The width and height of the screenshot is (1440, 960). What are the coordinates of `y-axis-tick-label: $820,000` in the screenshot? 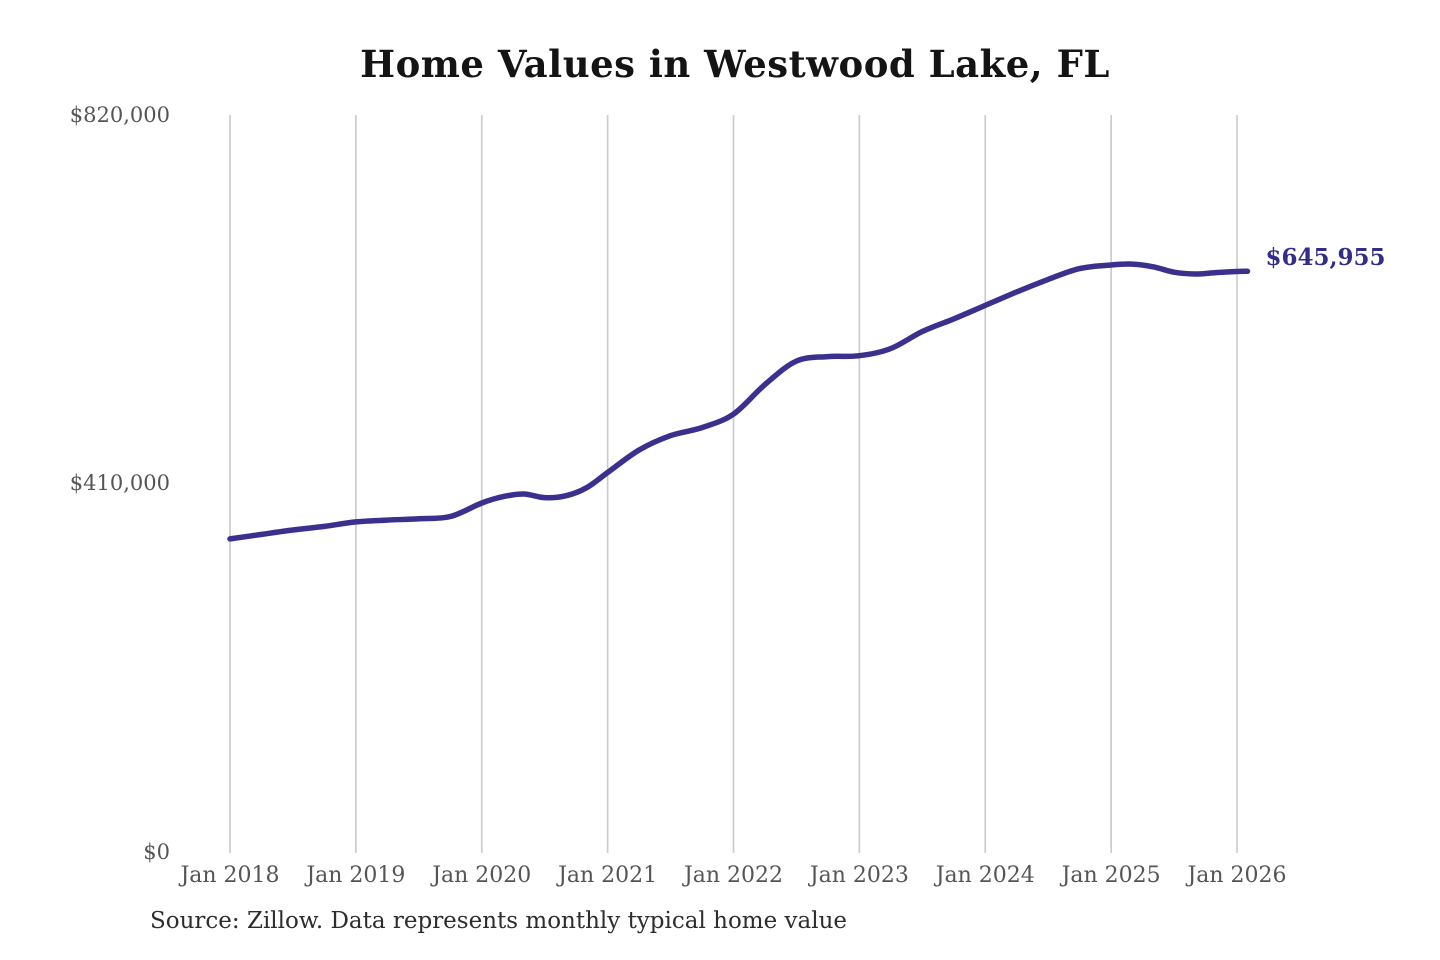 It's located at (119, 115).